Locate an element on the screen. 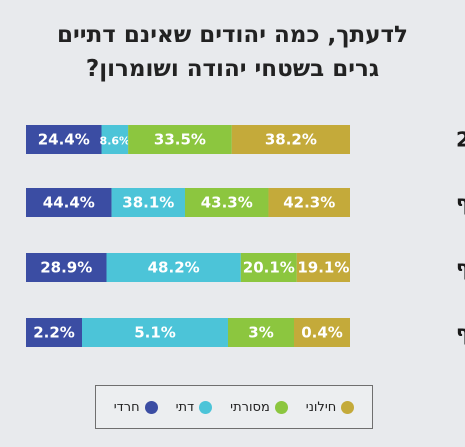 The image size is (465, 447). data-label: 28.9% is located at coordinates (66, 268).